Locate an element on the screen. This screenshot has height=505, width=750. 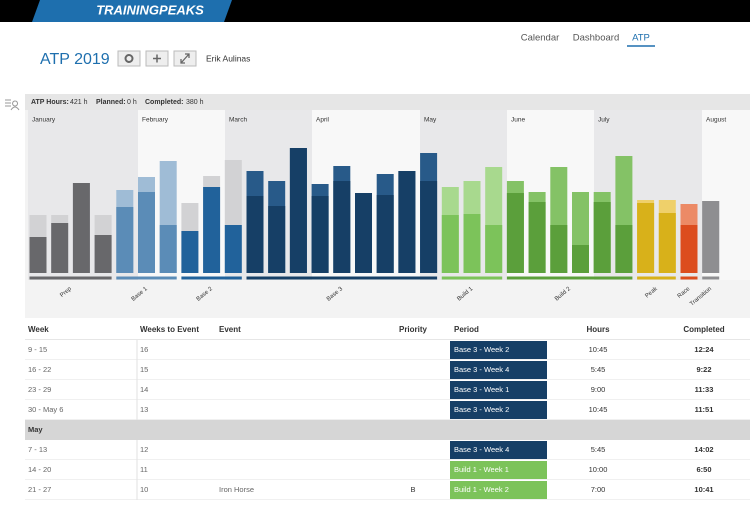
column-header: Weeks to Event is located at coordinates (169, 329).